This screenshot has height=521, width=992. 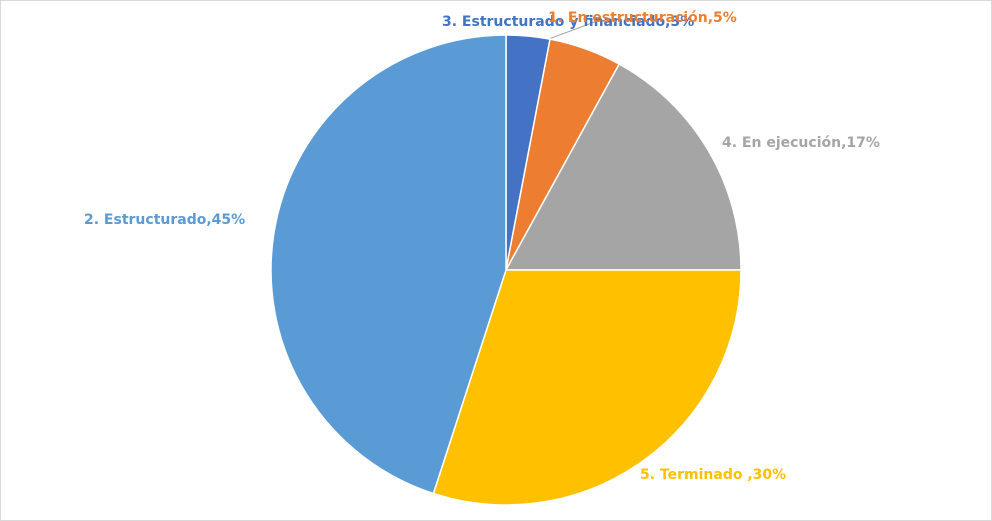 What do you see at coordinates (801, 143) in the screenshot?
I see `data-label: 4. En ejecución,17%` at bounding box center [801, 143].